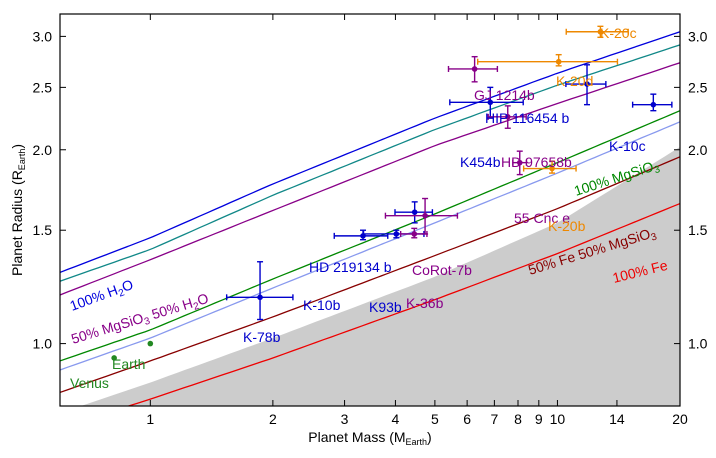 Image resolution: width=716 pixels, height=458 pixels. Describe the element at coordinates (698, 87) in the screenshot. I see `y-tick-label-right-3: 2.5` at that location.